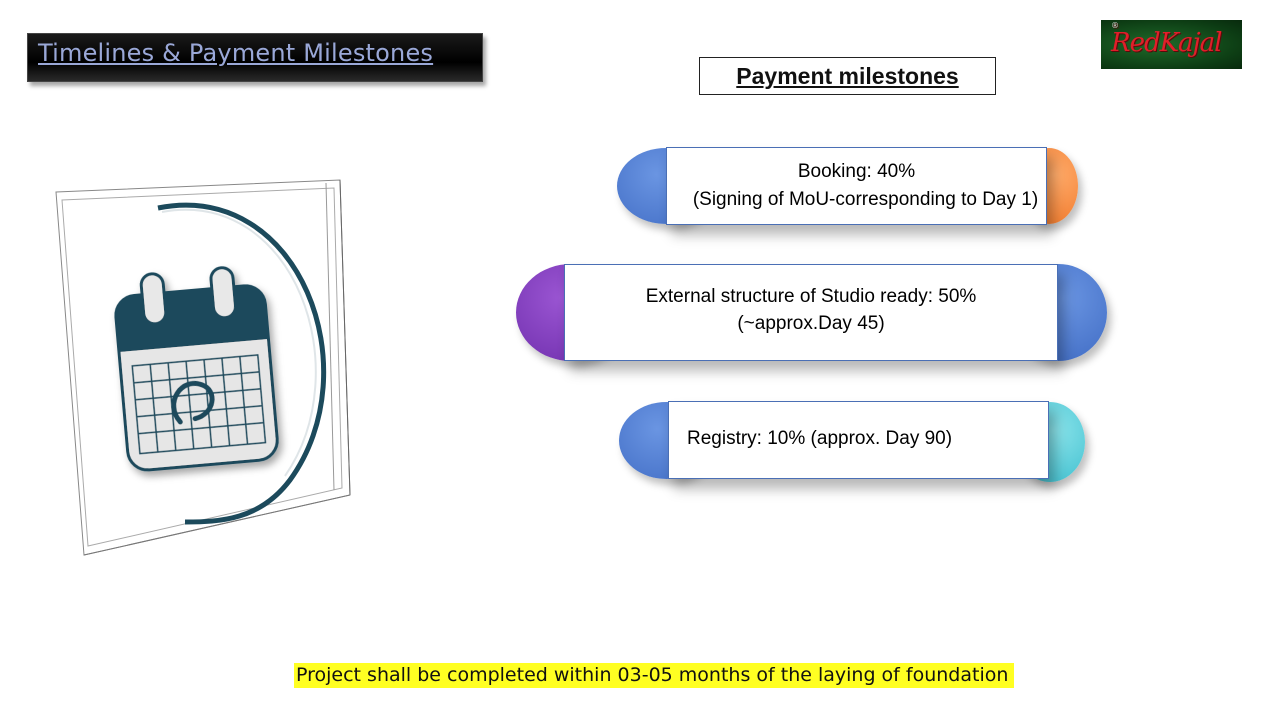  What do you see at coordinates (1166, 43) in the screenshot?
I see `logo-text: RedKajal` at bounding box center [1166, 43].